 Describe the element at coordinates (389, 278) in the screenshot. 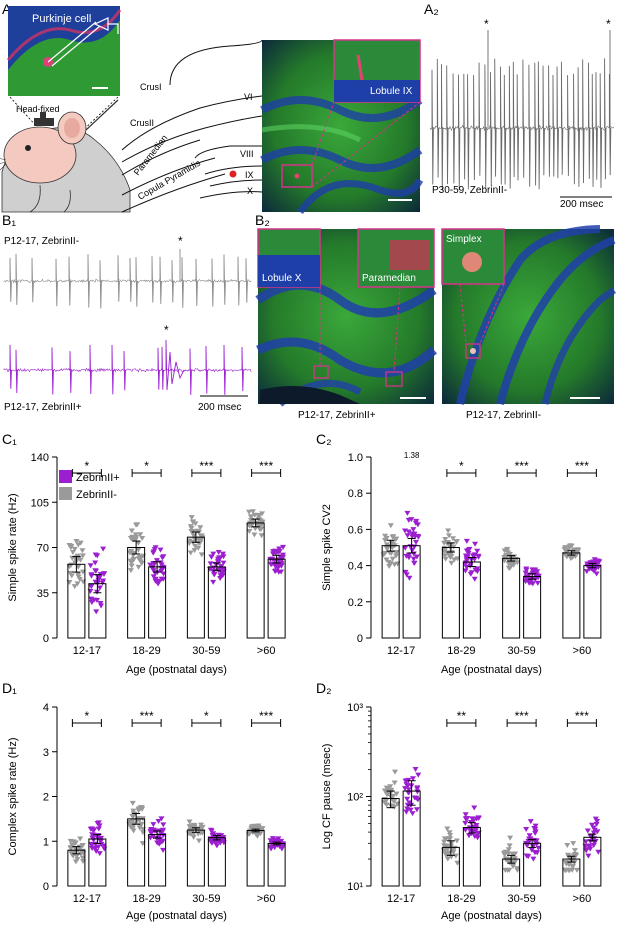

I see `b2-inset-paramedian: Paramedian` at that location.